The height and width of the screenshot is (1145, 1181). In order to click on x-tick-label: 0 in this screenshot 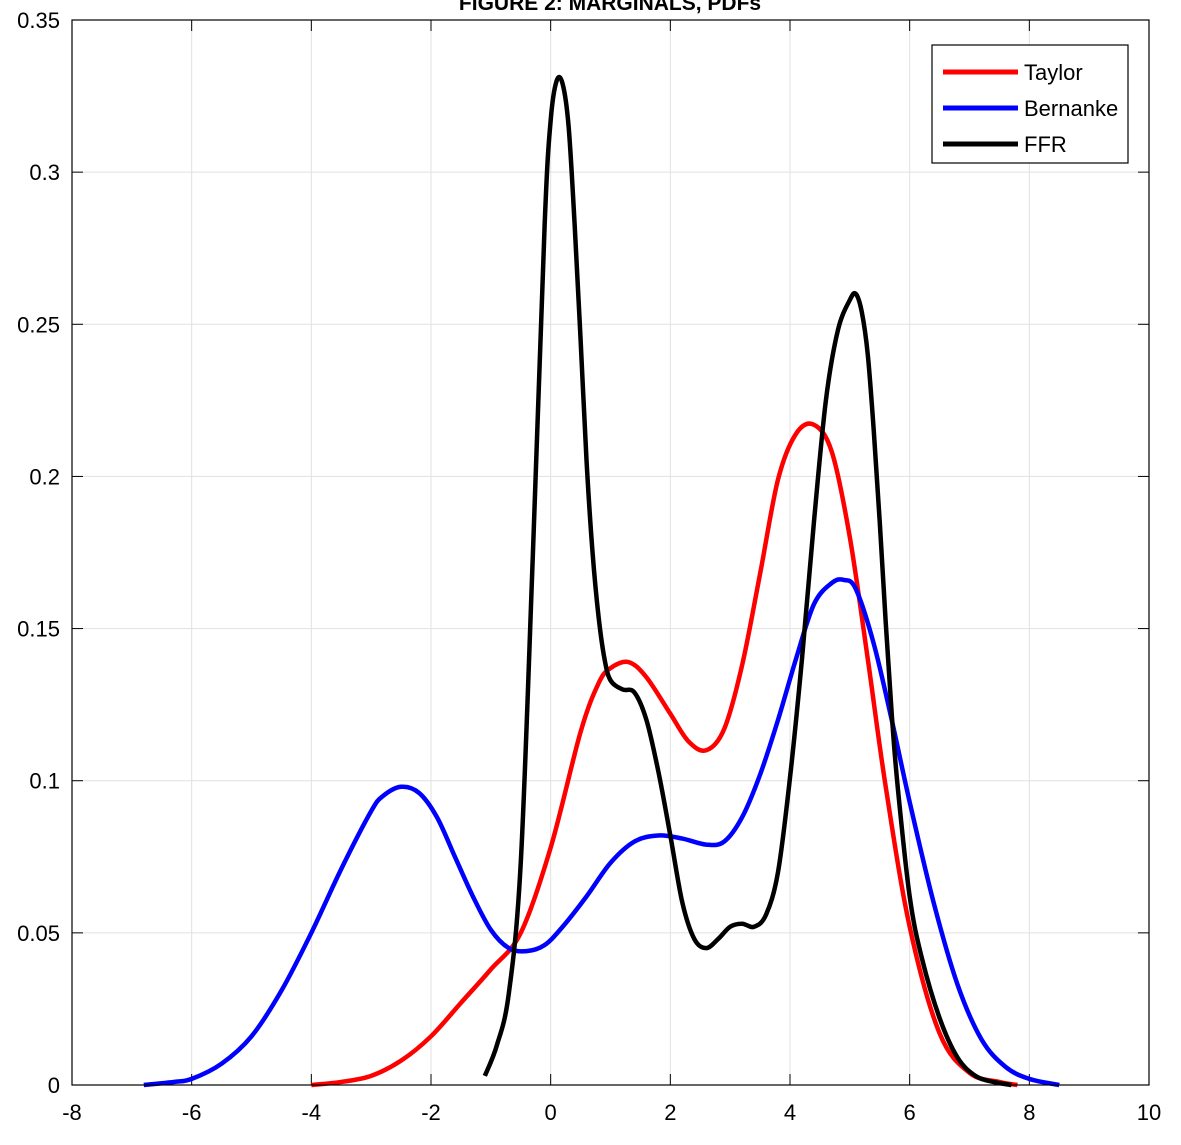, I will do `click(551, 1112)`.